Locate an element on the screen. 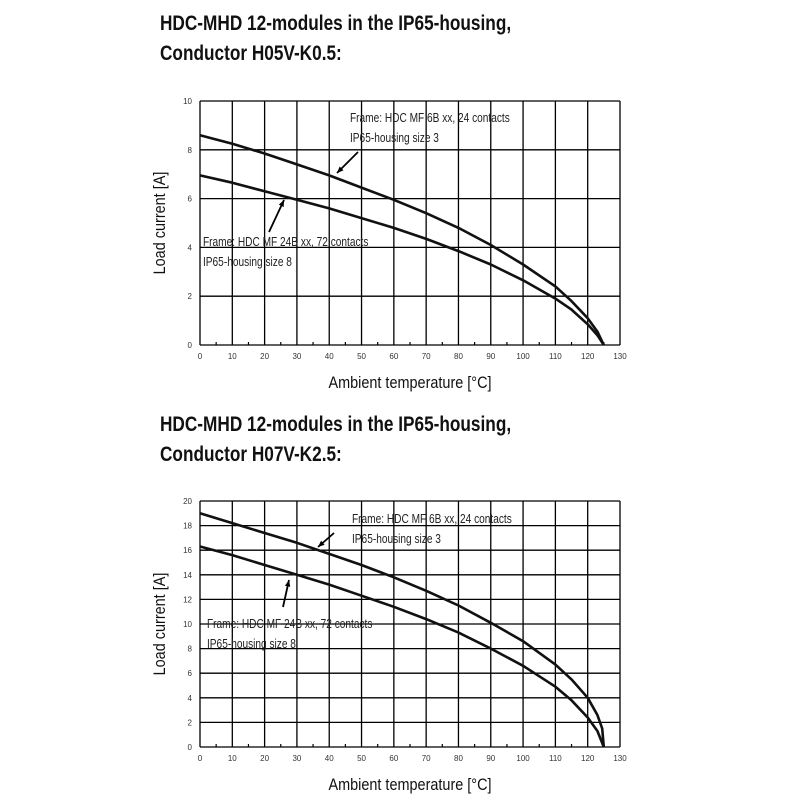 This screenshot has width=800, height=800. chart1-y-tick-label: 8 is located at coordinates (190, 150).